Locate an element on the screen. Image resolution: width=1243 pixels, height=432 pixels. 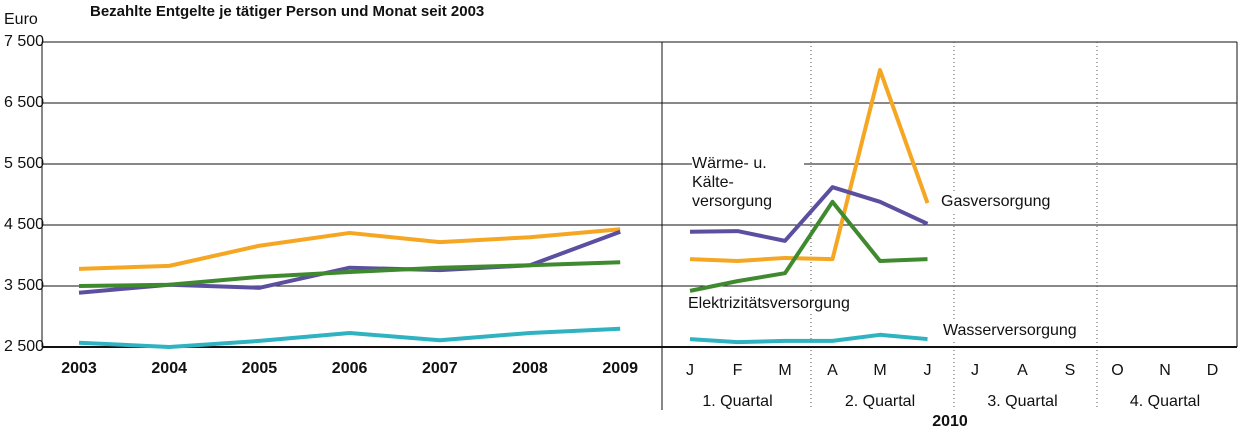
y-tick-label: 2 500 is located at coordinates (24, 346).